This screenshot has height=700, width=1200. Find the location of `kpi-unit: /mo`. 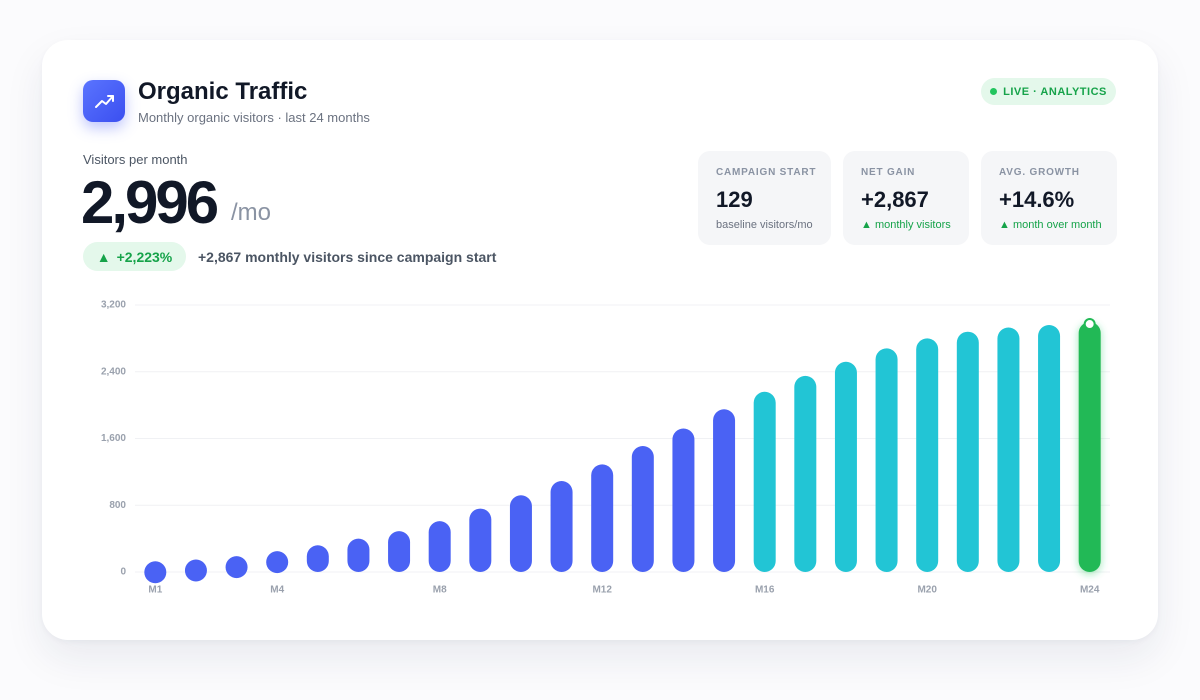

kpi-unit: /mo is located at coordinates (251, 212).